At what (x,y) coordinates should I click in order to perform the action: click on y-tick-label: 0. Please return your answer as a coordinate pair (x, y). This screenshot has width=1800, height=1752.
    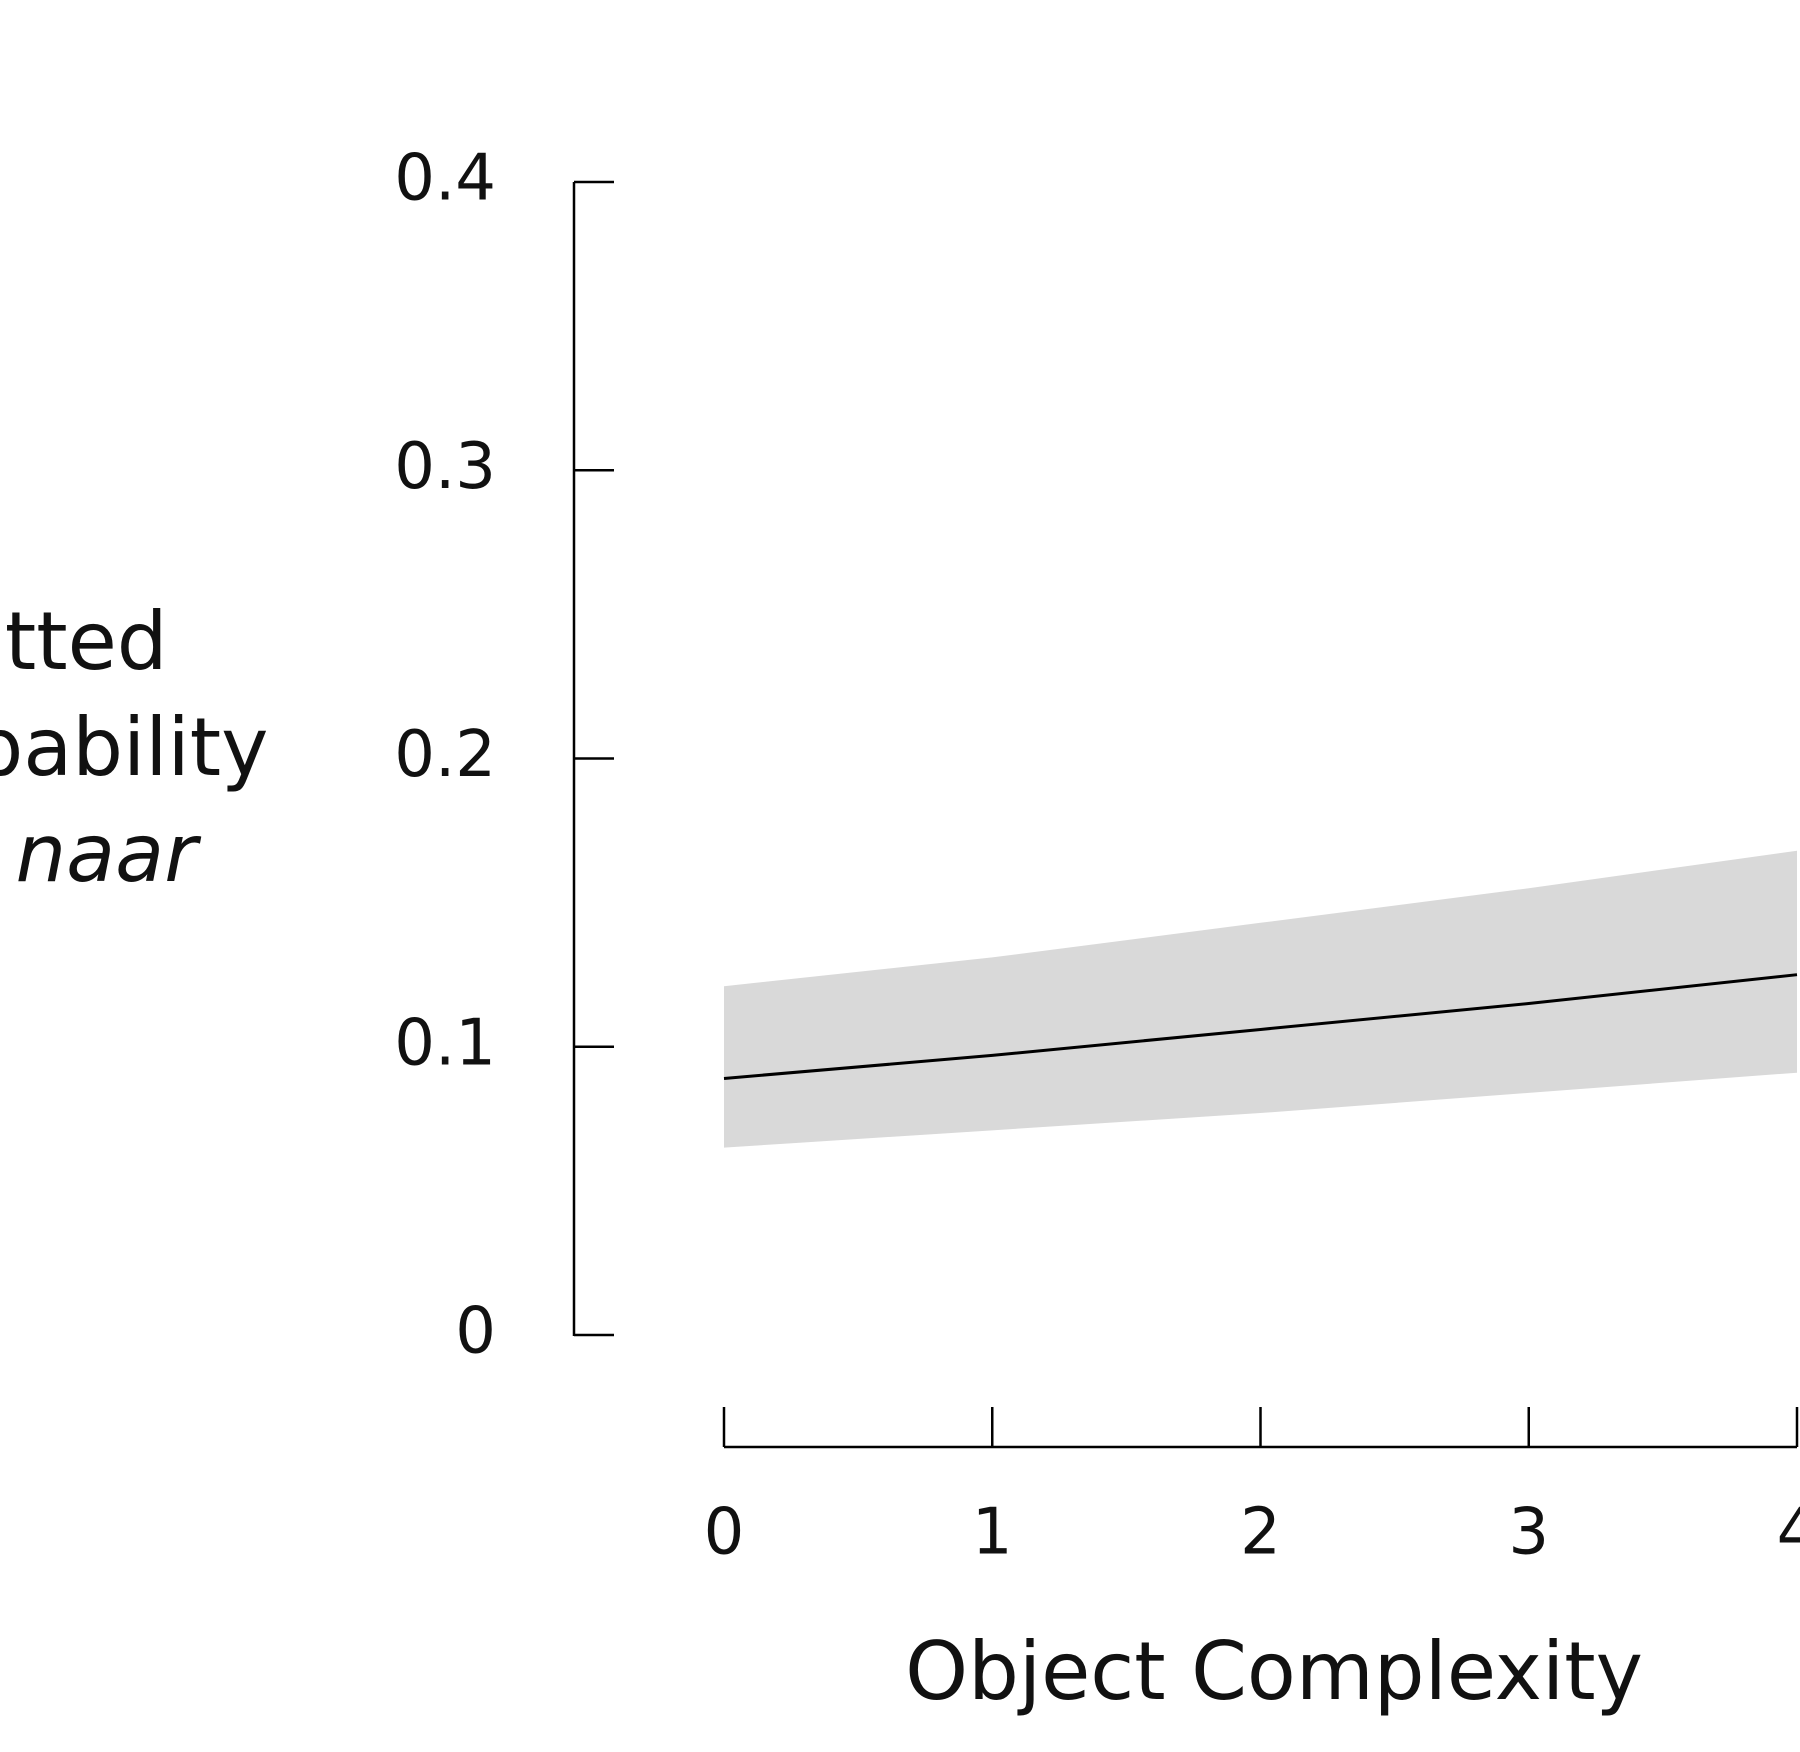
    Looking at the image, I should click on (475, 1332).